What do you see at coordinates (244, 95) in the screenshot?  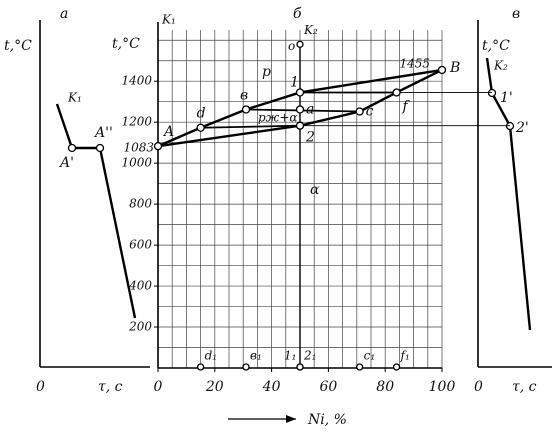 I see `point-label: в` at bounding box center [244, 95].